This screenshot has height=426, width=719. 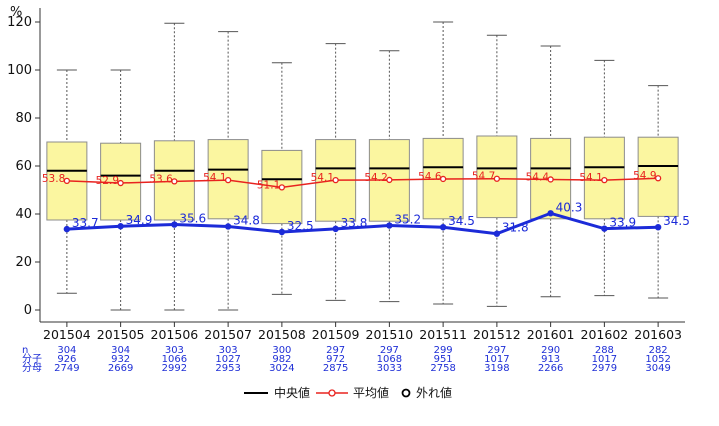 I want to click on stat-value: 2992, so click(x=174, y=368).